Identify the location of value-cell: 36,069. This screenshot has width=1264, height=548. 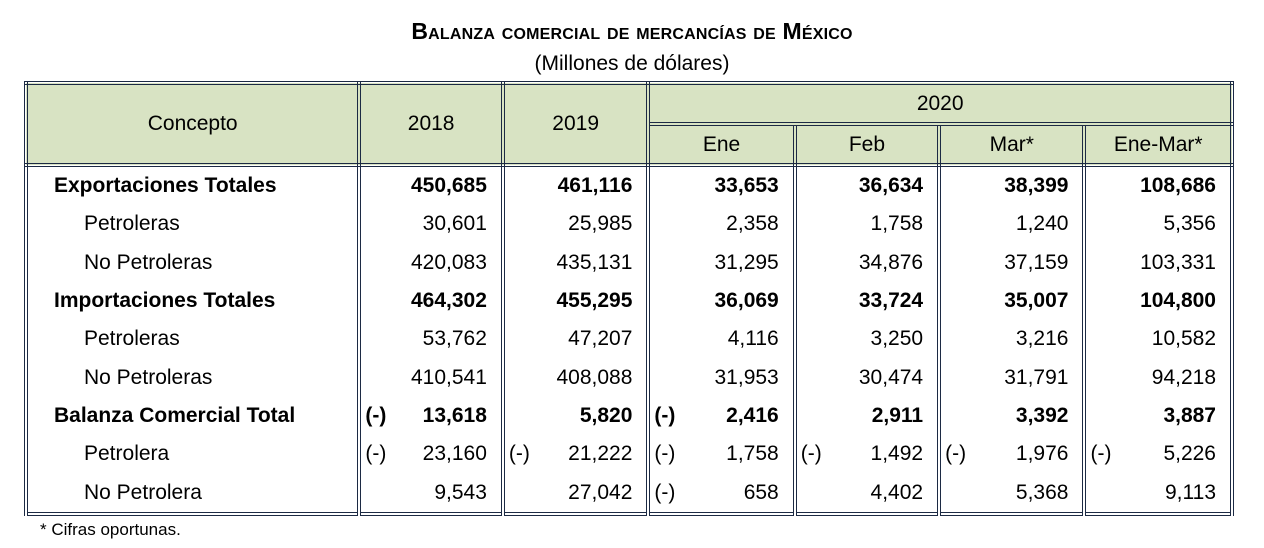
(721, 301).